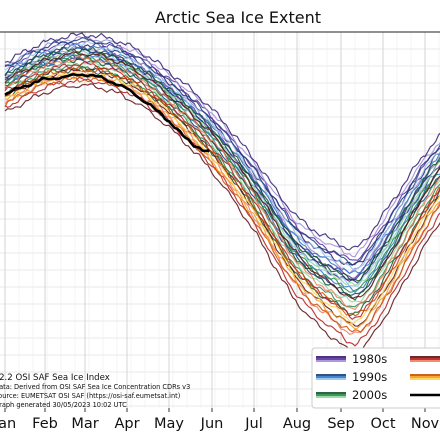 The width and height of the screenshot is (440, 444). I want to click on legend: 1980s 1990s 2000s 2010s 2020s 2023, so click(375, 378).